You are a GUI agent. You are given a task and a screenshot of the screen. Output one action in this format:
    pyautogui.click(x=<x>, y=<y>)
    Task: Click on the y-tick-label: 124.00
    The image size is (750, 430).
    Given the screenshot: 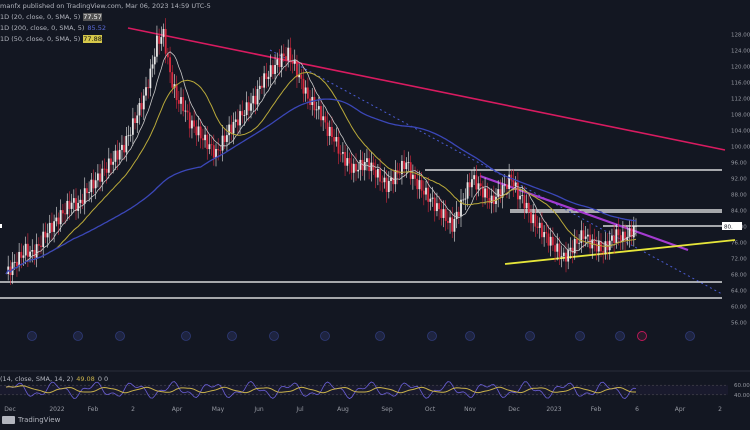 What is the action you would take?
    pyautogui.click(x=740, y=52)
    